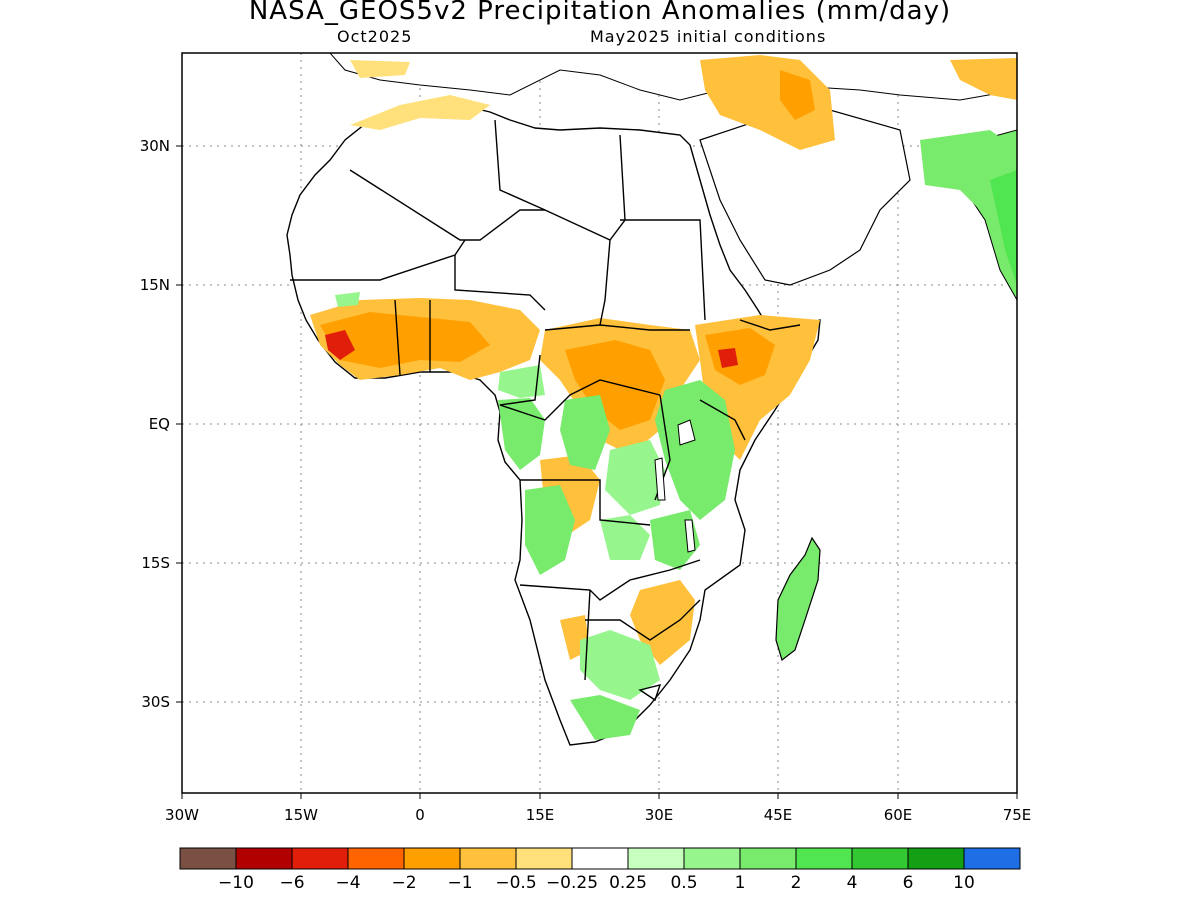 The width and height of the screenshot is (1200, 900). What do you see at coordinates (659, 815) in the screenshot?
I see `xtick-label: 30E` at bounding box center [659, 815].